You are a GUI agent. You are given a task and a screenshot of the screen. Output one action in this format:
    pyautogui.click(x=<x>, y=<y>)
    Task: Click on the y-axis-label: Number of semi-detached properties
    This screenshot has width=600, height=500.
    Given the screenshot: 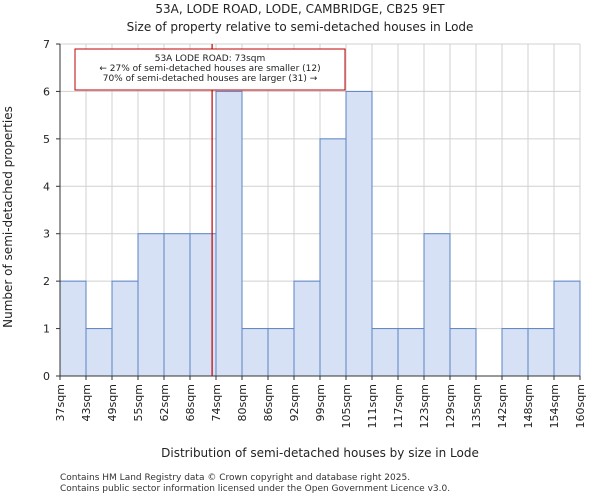 What is the action you would take?
    pyautogui.click(x=8, y=217)
    